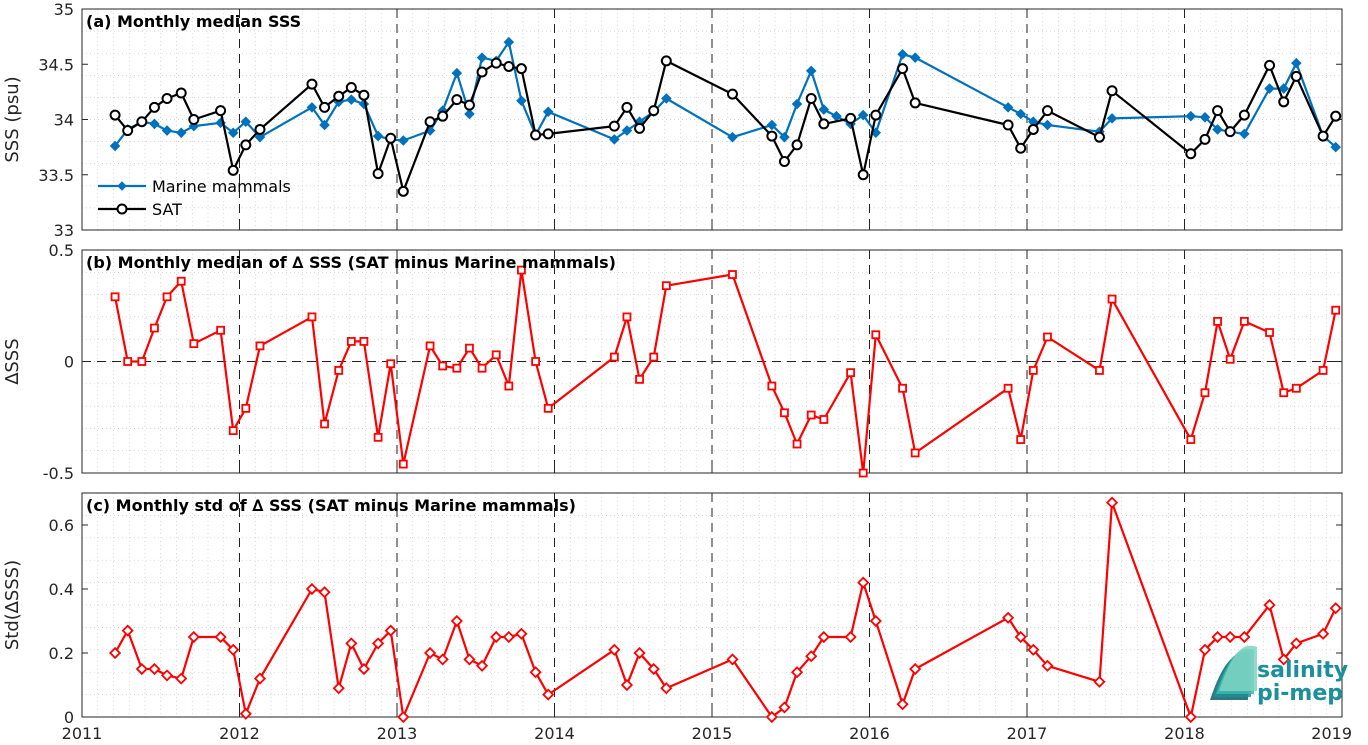  I want to click on legend-marker, so click(122, 186).